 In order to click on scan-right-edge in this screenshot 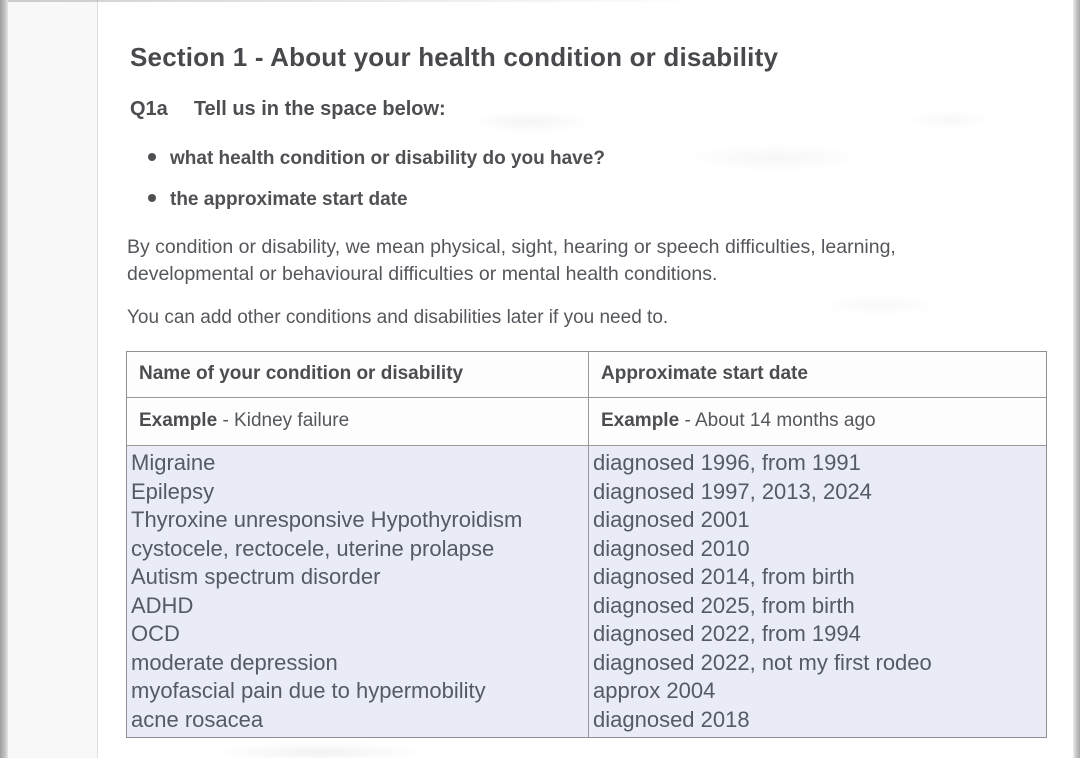, I will do `click(1076, 379)`.